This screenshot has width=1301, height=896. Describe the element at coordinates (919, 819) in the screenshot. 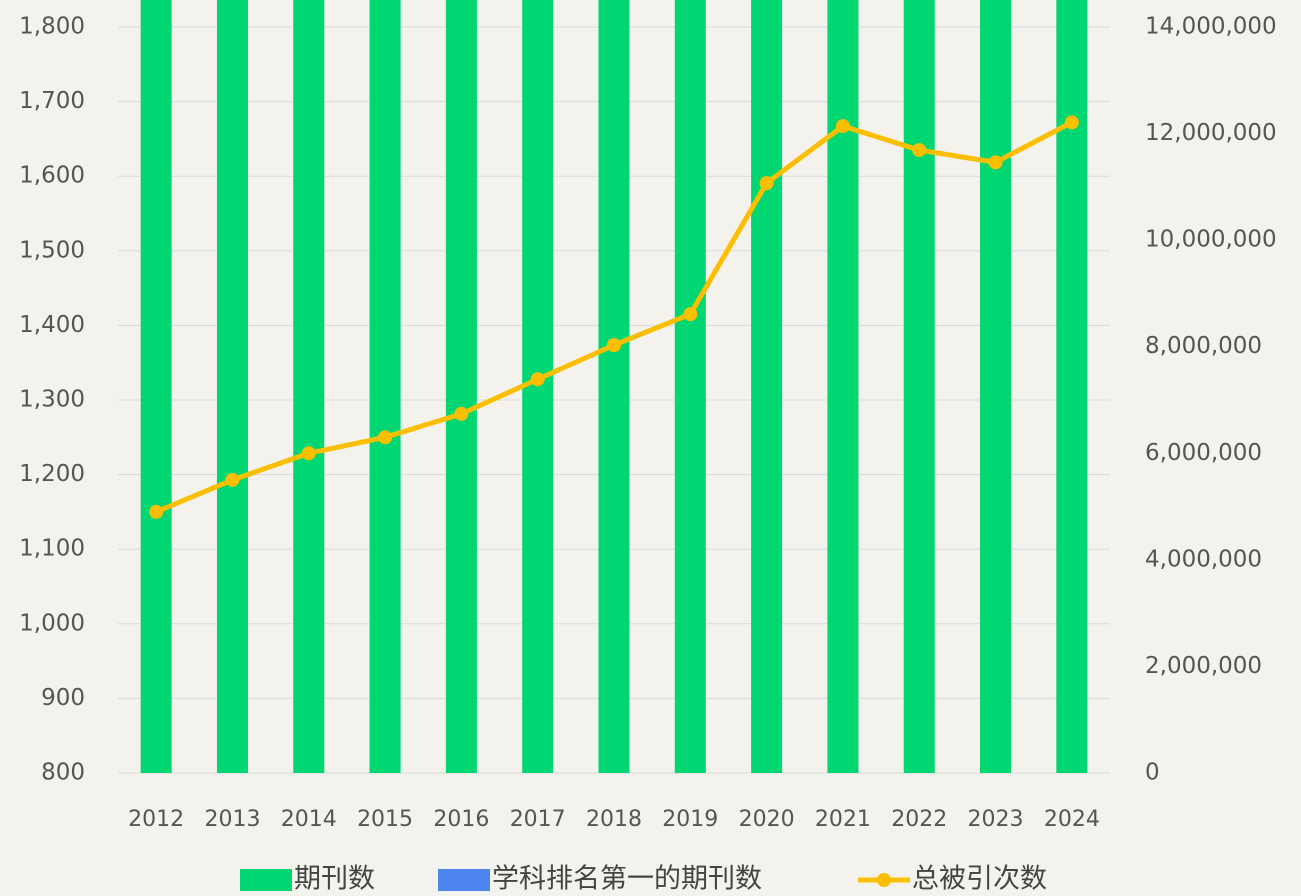

I see `x-tick-label: 2022` at that location.